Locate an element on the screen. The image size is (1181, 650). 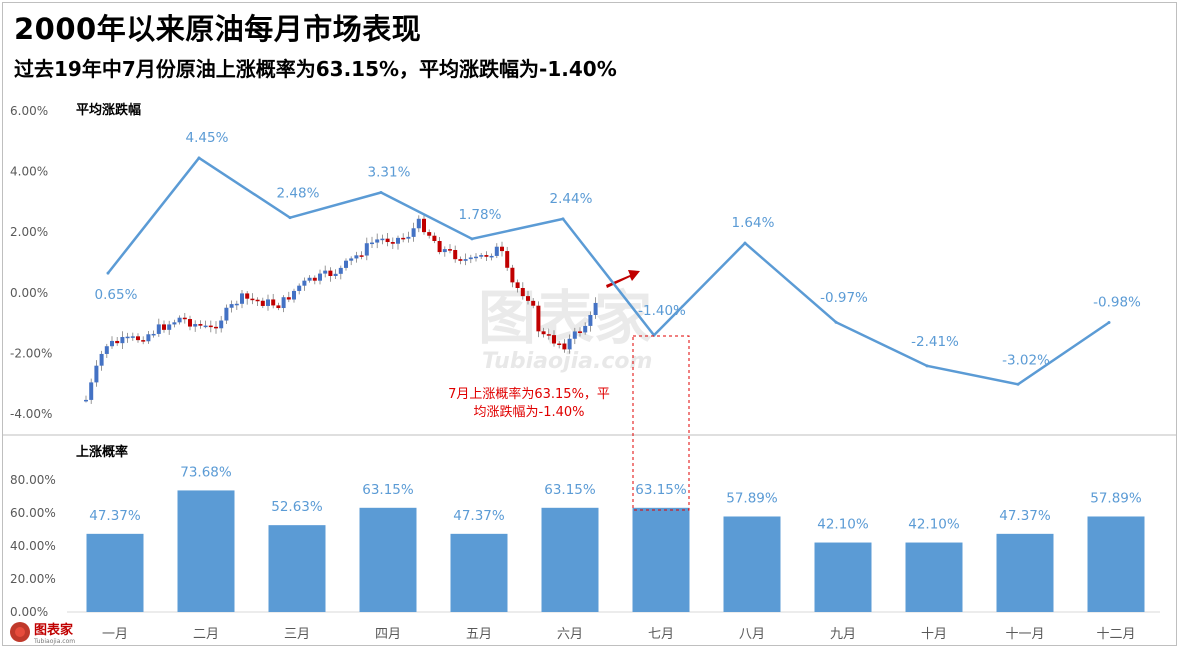
month-tick-label: 三月 is located at coordinates (297, 634).